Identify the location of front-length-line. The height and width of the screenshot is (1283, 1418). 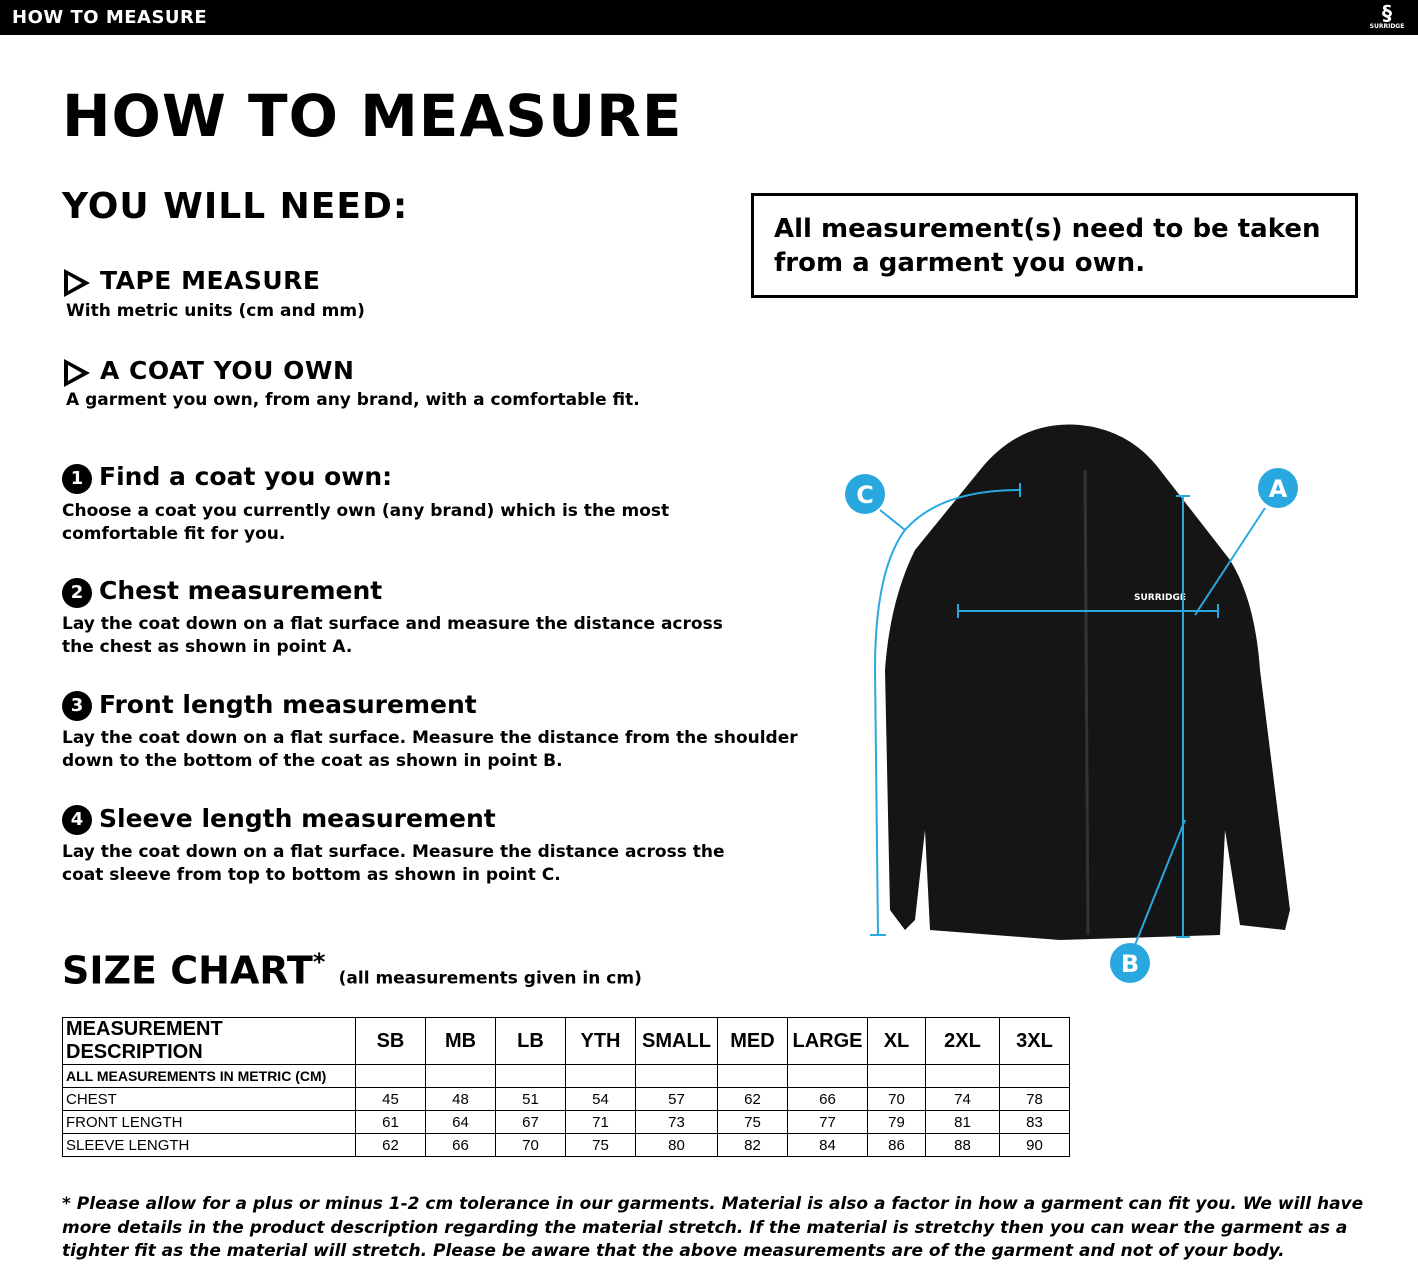
(1183, 716).